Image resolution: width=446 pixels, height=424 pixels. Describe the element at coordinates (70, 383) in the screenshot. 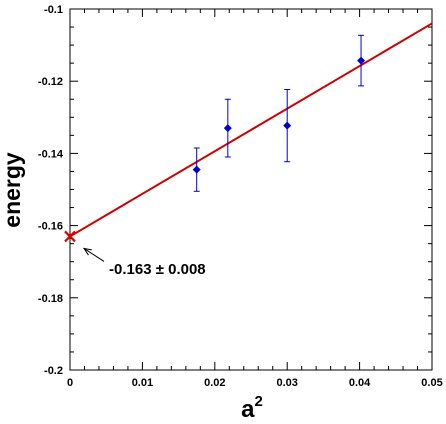

I see `x-tick-label: 0` at that location.